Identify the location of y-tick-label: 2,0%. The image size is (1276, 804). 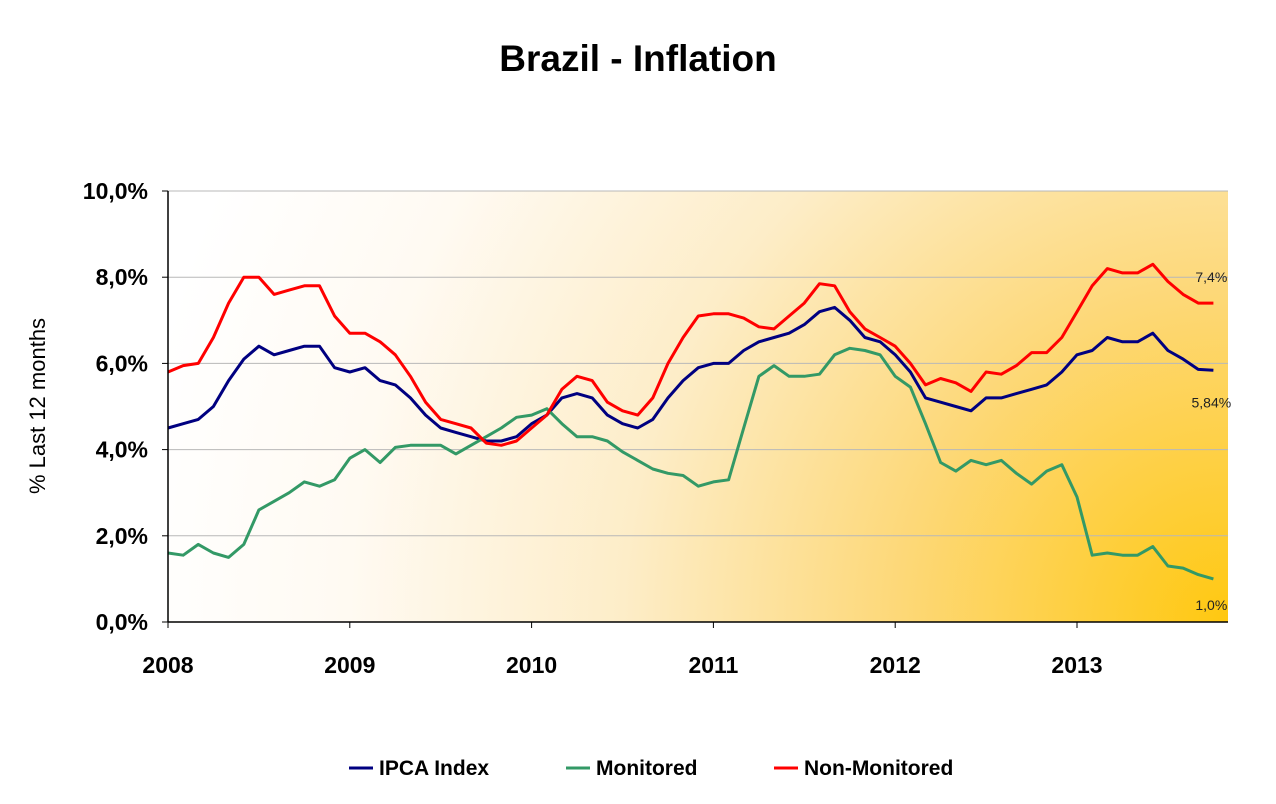
(122, 536).